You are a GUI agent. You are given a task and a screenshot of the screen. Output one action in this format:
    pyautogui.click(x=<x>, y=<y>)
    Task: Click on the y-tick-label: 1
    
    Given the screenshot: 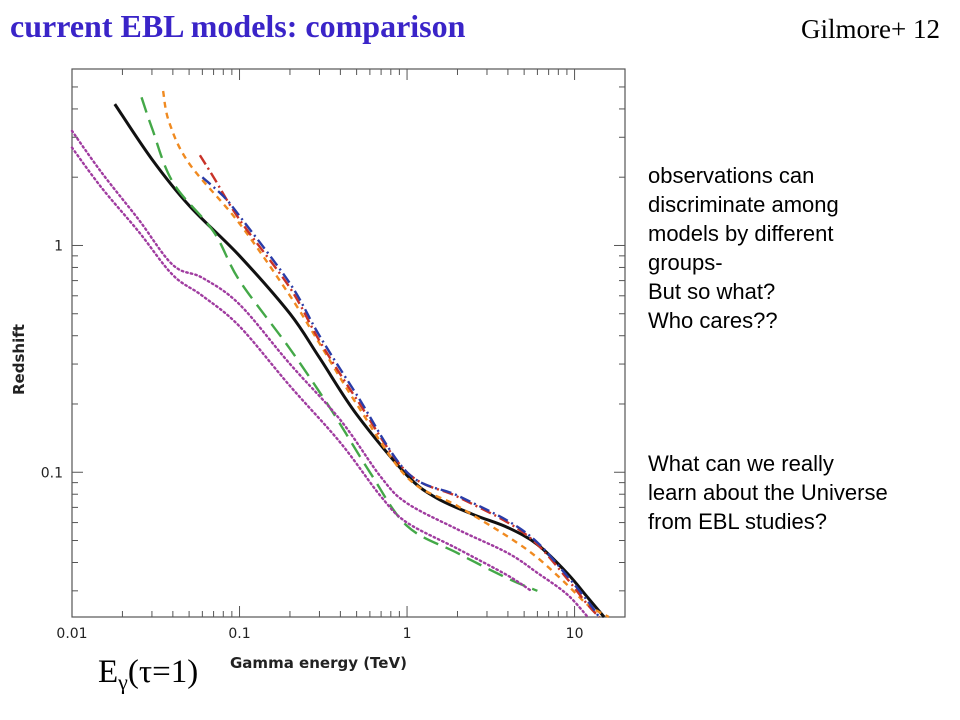 What is the action you would take?
    pyautogui.click(x=58, y=246)
    